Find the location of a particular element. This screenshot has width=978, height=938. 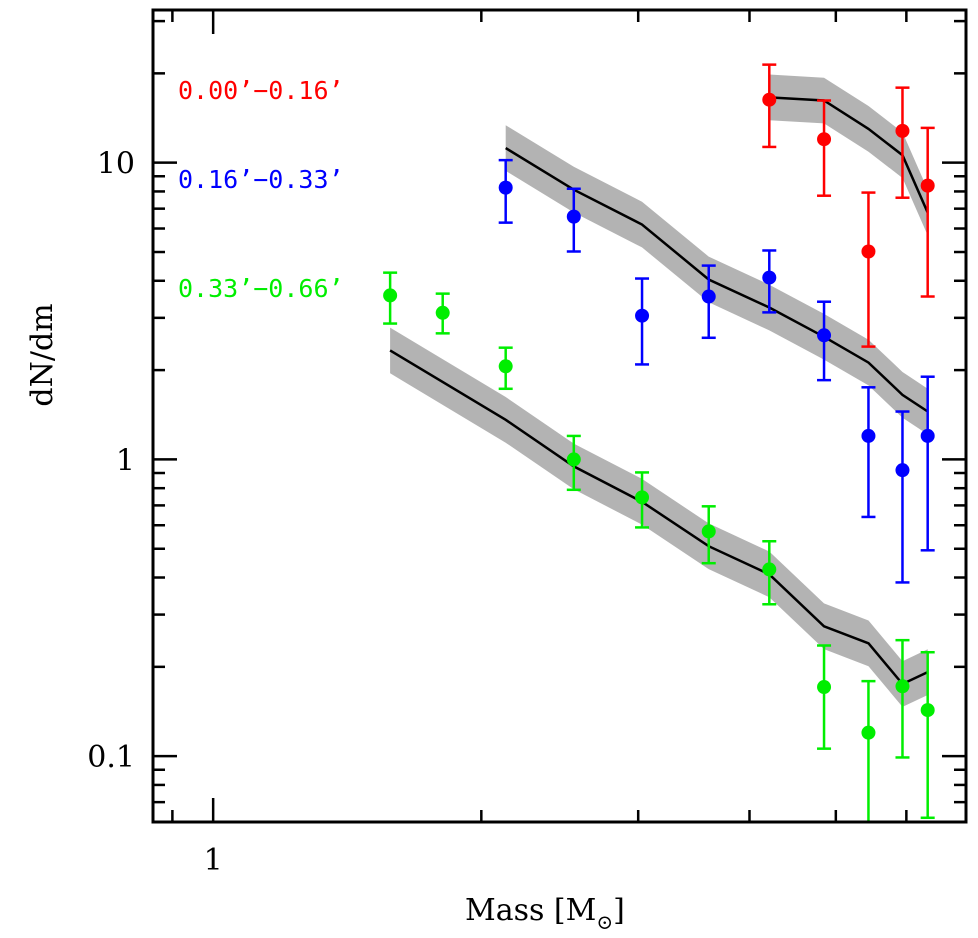

legend-entry-1: 0.16’−0.33’ is located at coordinates (261, 179).